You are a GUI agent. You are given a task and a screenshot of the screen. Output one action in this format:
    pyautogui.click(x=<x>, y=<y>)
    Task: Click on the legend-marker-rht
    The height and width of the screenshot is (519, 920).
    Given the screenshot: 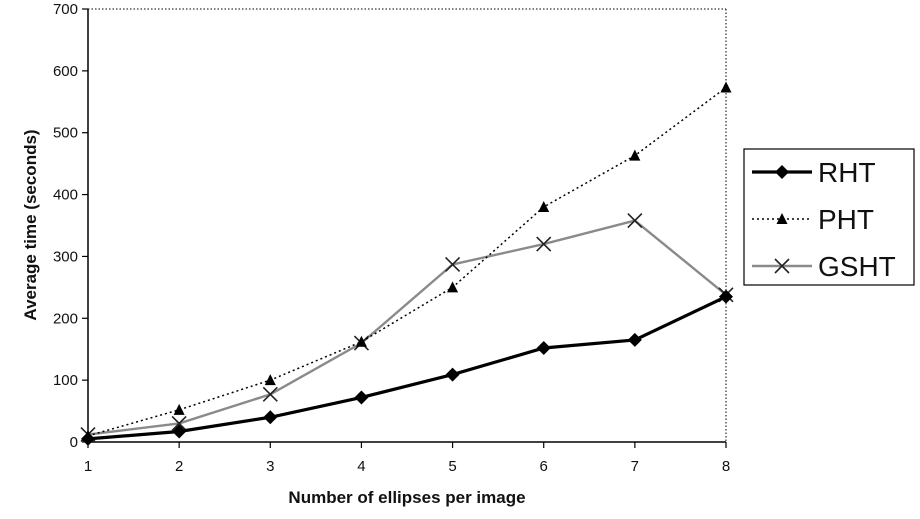 What is the action you would take?
    pyautogui.click(x=782, y=172)
    